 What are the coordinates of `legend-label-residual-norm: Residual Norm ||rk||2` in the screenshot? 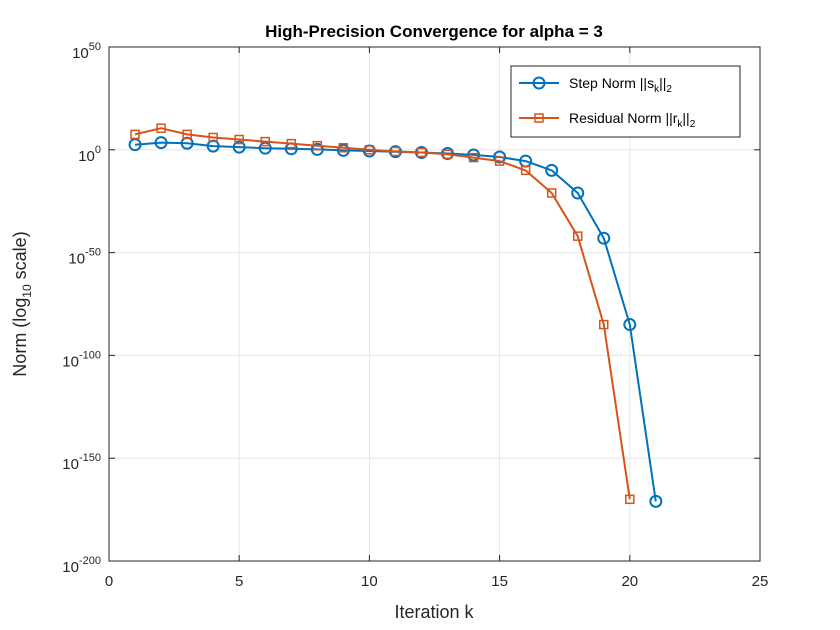 It's located at (632, 120).